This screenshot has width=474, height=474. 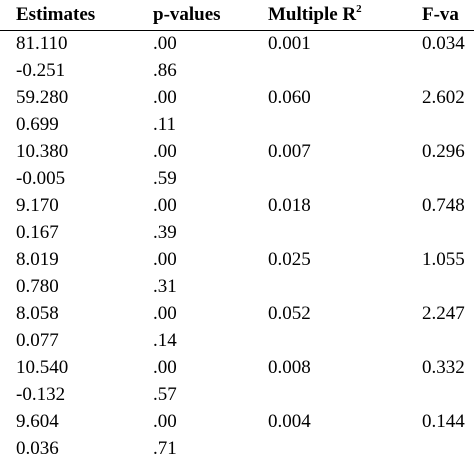 I want to click on table-header: Estimates p-values Multiple R2 F-va, so click(x=237, y=15).